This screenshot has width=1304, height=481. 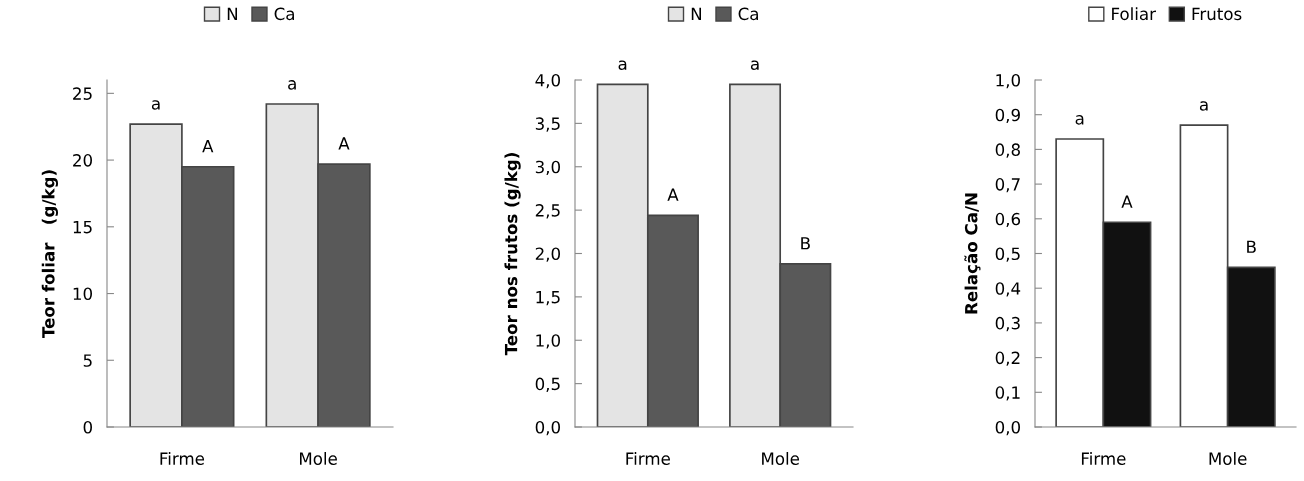 What do you see at coordinates (50, 254) in the screenshot?
I see `y-axis-title: Teor foliar (g/kg)` at bounding box center [50, 254].